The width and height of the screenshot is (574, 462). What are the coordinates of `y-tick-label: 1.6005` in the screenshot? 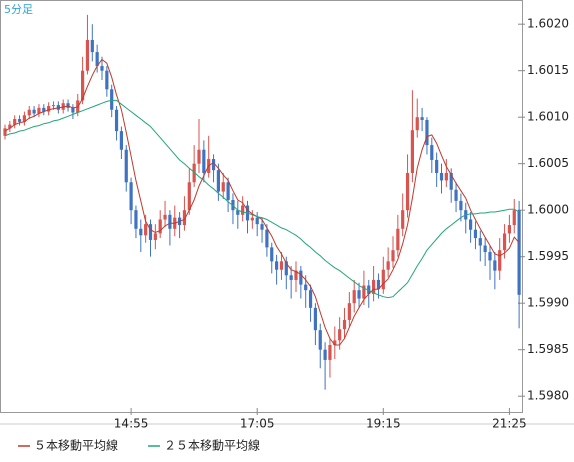 It's located at (548, 163).